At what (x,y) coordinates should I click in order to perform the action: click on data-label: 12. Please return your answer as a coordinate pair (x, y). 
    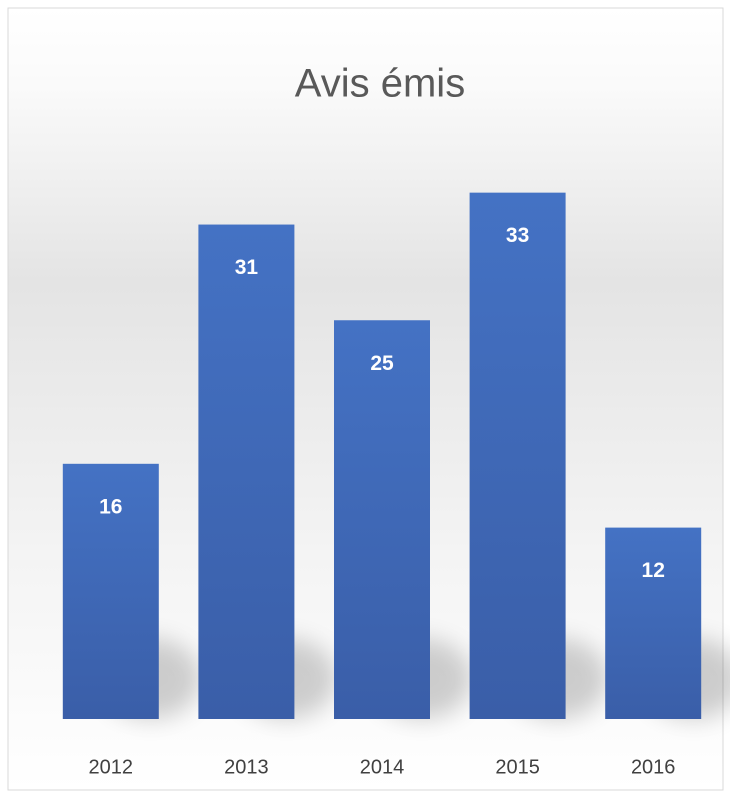
    Looking at the image, I should click on (653, 570).